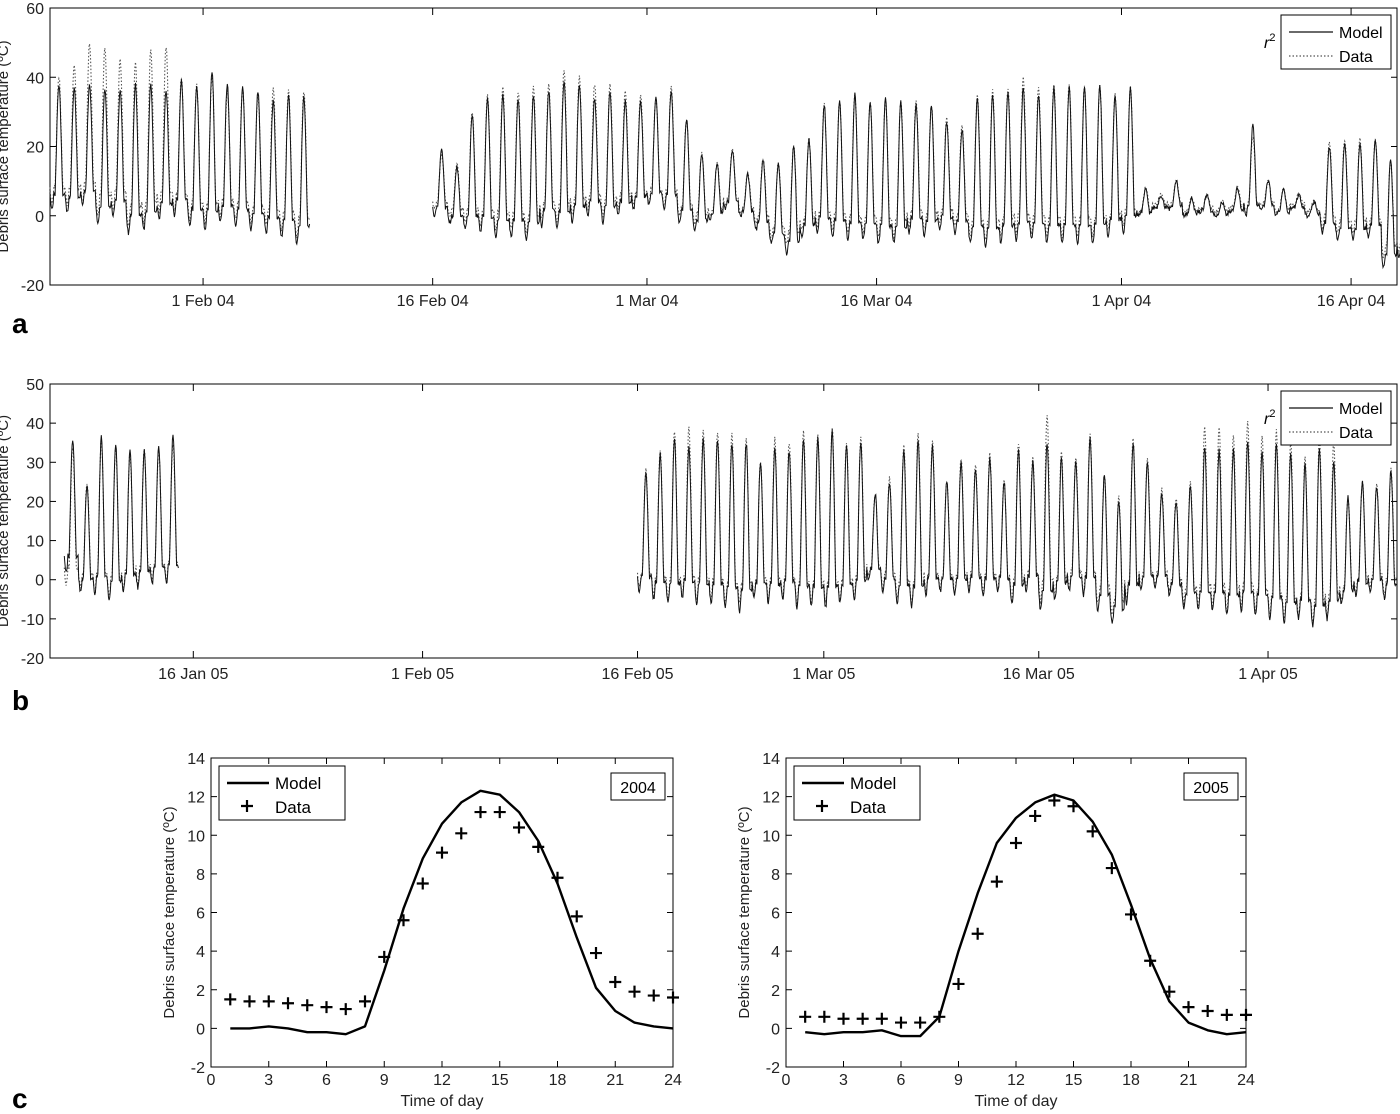 This screenshot has height=1114, width=1400. I want to click on panel-label-c: c, so click(20, 1098).